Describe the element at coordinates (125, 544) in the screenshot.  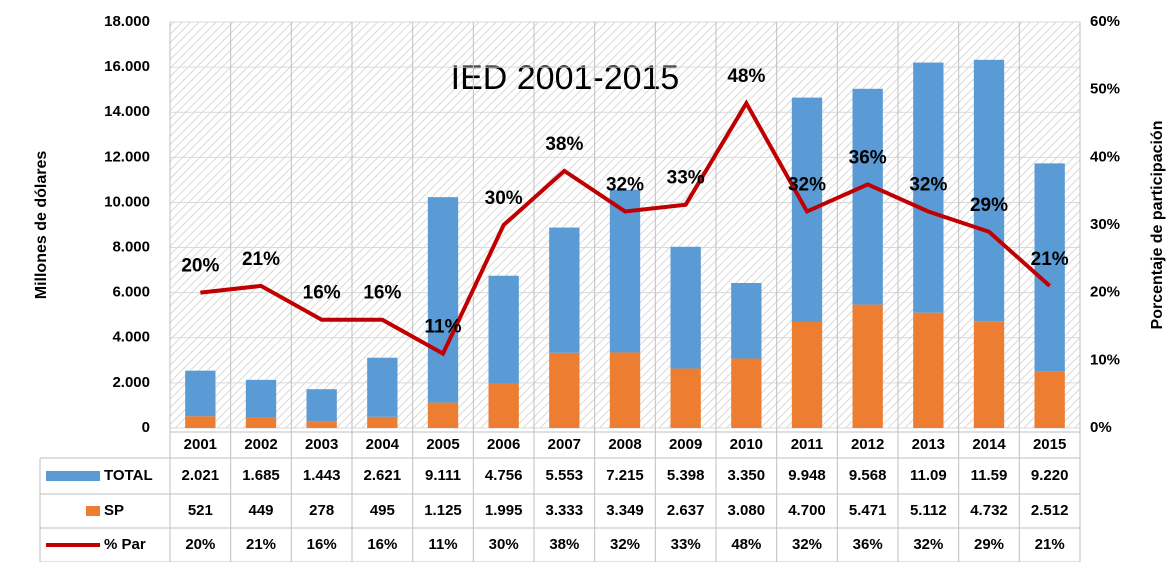
I see `legend-label: % Par` at that location.